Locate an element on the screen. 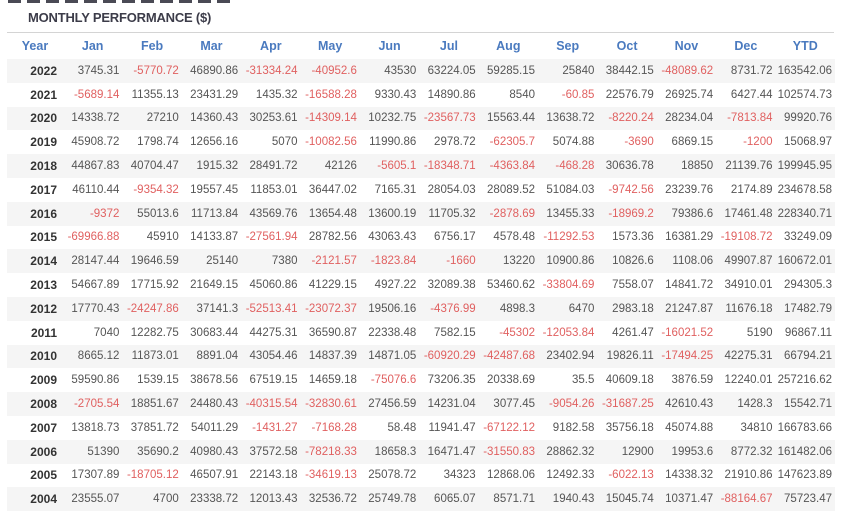  value-cell: -16588.28 is located at coordinates (331, 94).